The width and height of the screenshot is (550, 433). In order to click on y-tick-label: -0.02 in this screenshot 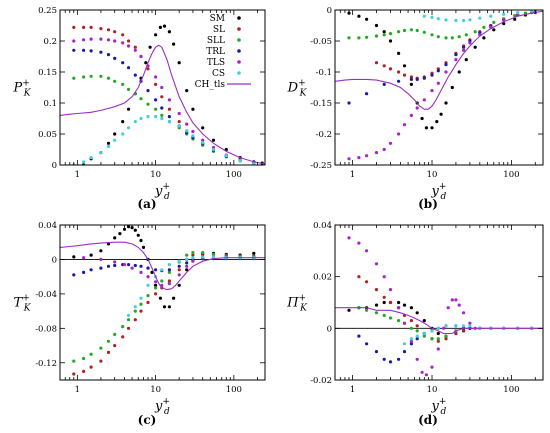, I will do `click(321, 381)`.